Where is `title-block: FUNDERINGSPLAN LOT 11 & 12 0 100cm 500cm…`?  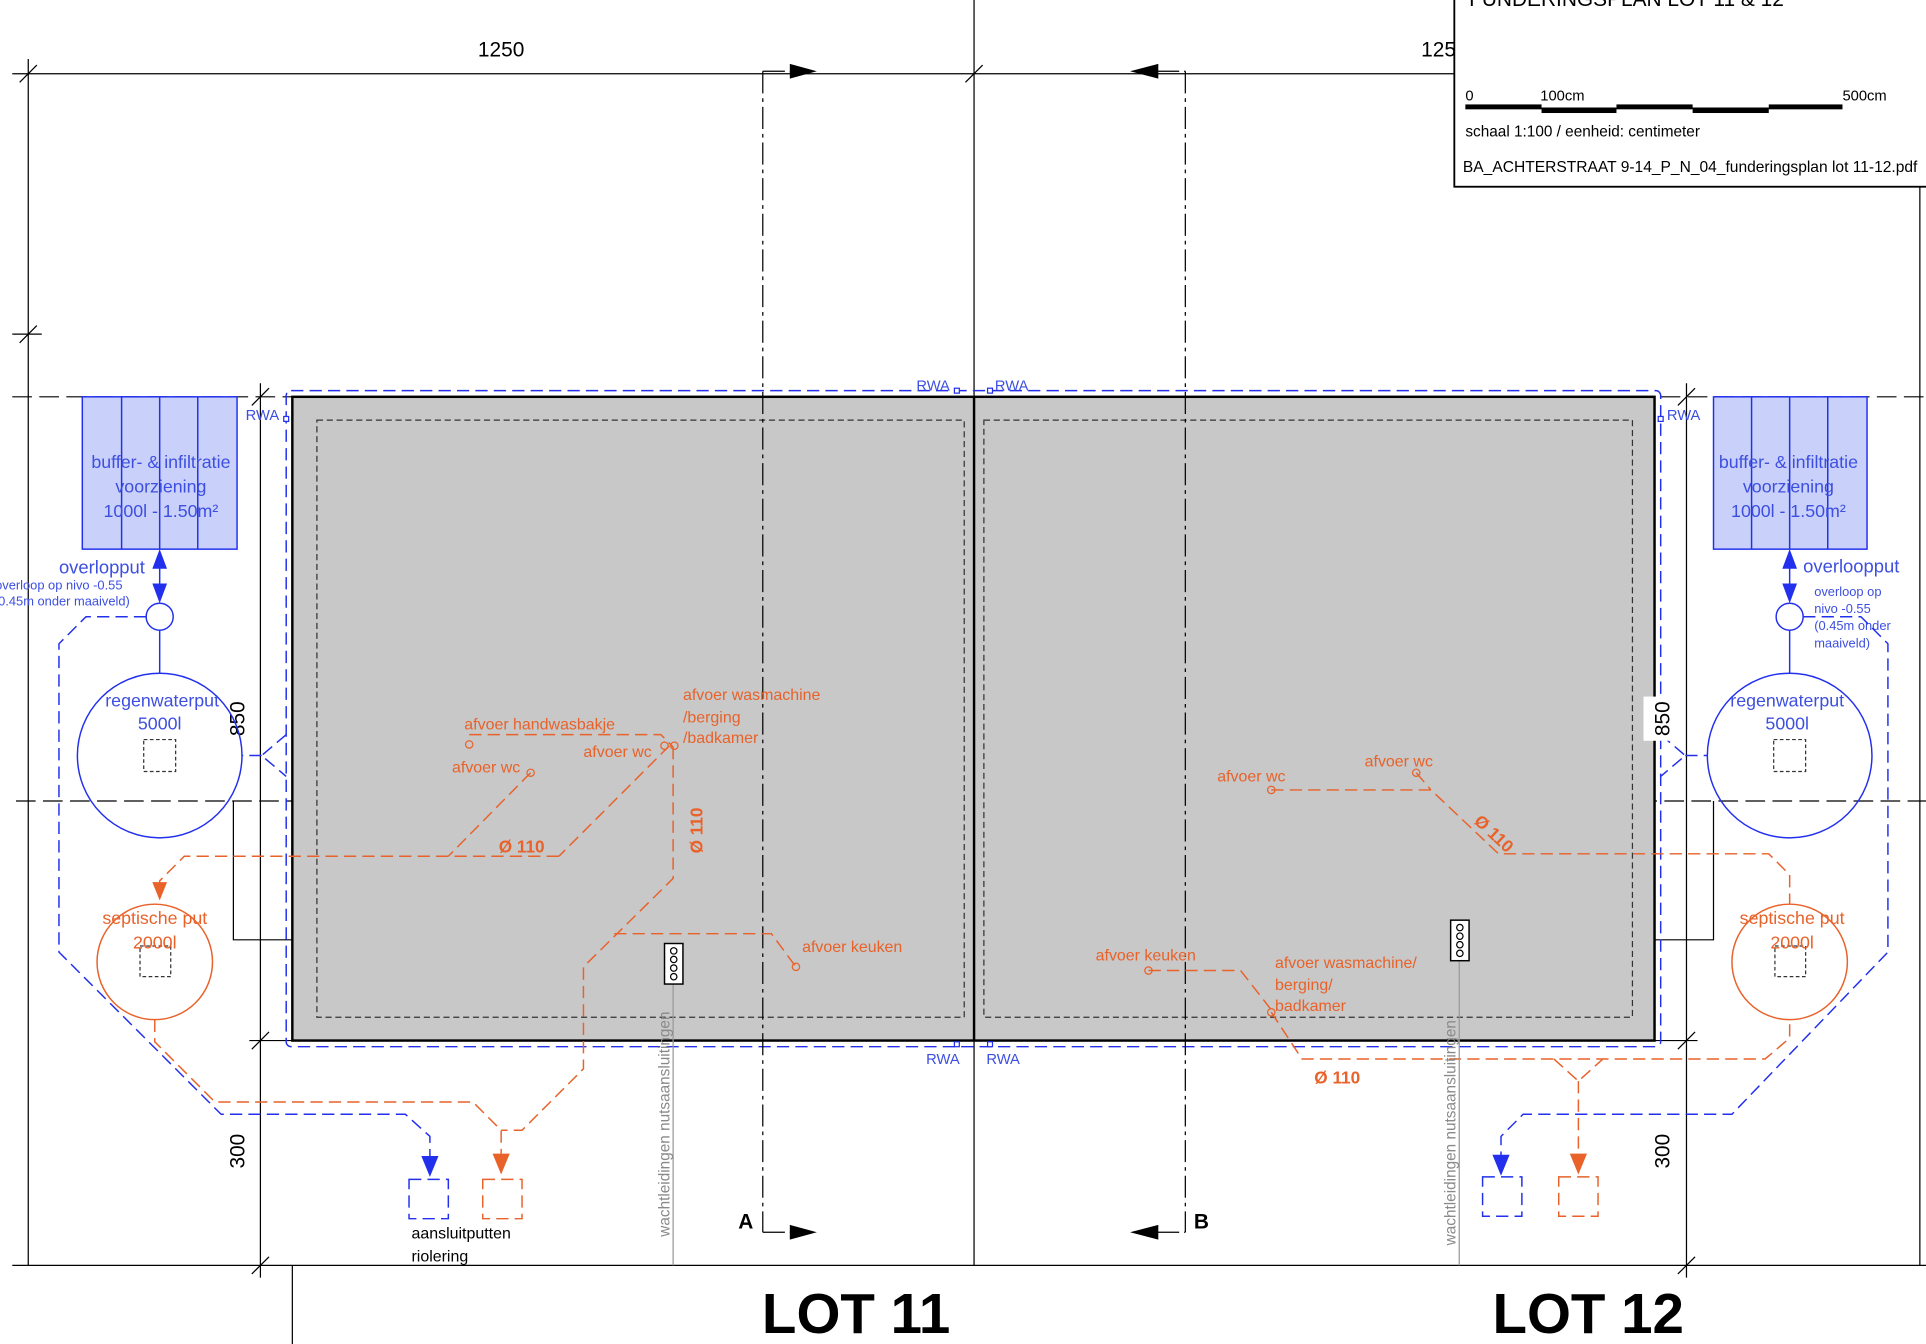 title-block: FUNDERINGSPLAN LOT 11 & 12 0 100cm 500cm… is located at coordinates (1689, 94).